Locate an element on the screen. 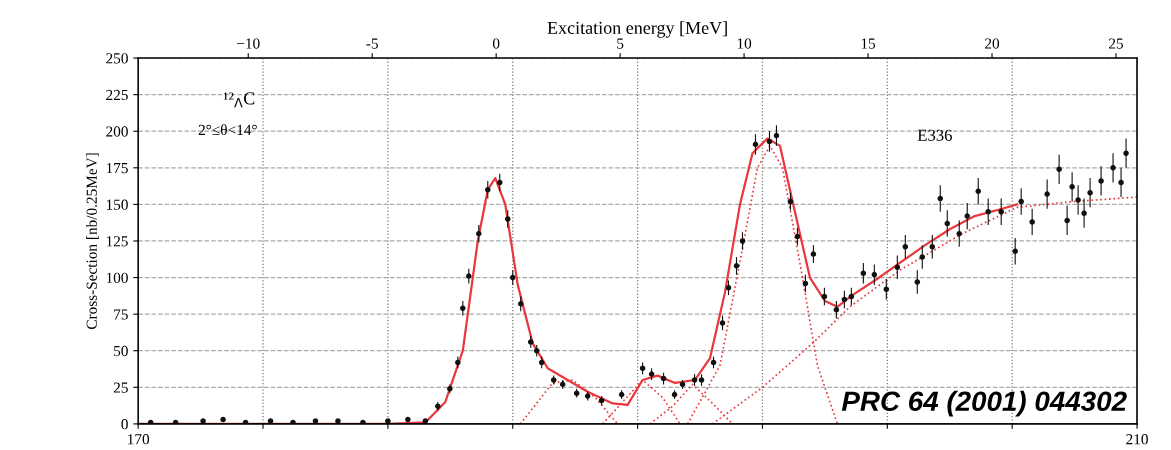 Image resolution: width=1171 pixels, height=450 pixels. x2-tick-label: 20 is located at coordinates (992, 43).